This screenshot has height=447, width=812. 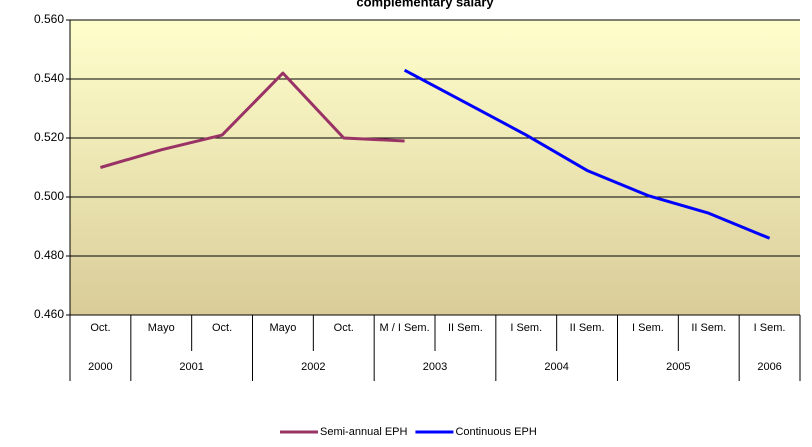 I want to click on y-tick-label: 0.520, so click(x=49, y=137).